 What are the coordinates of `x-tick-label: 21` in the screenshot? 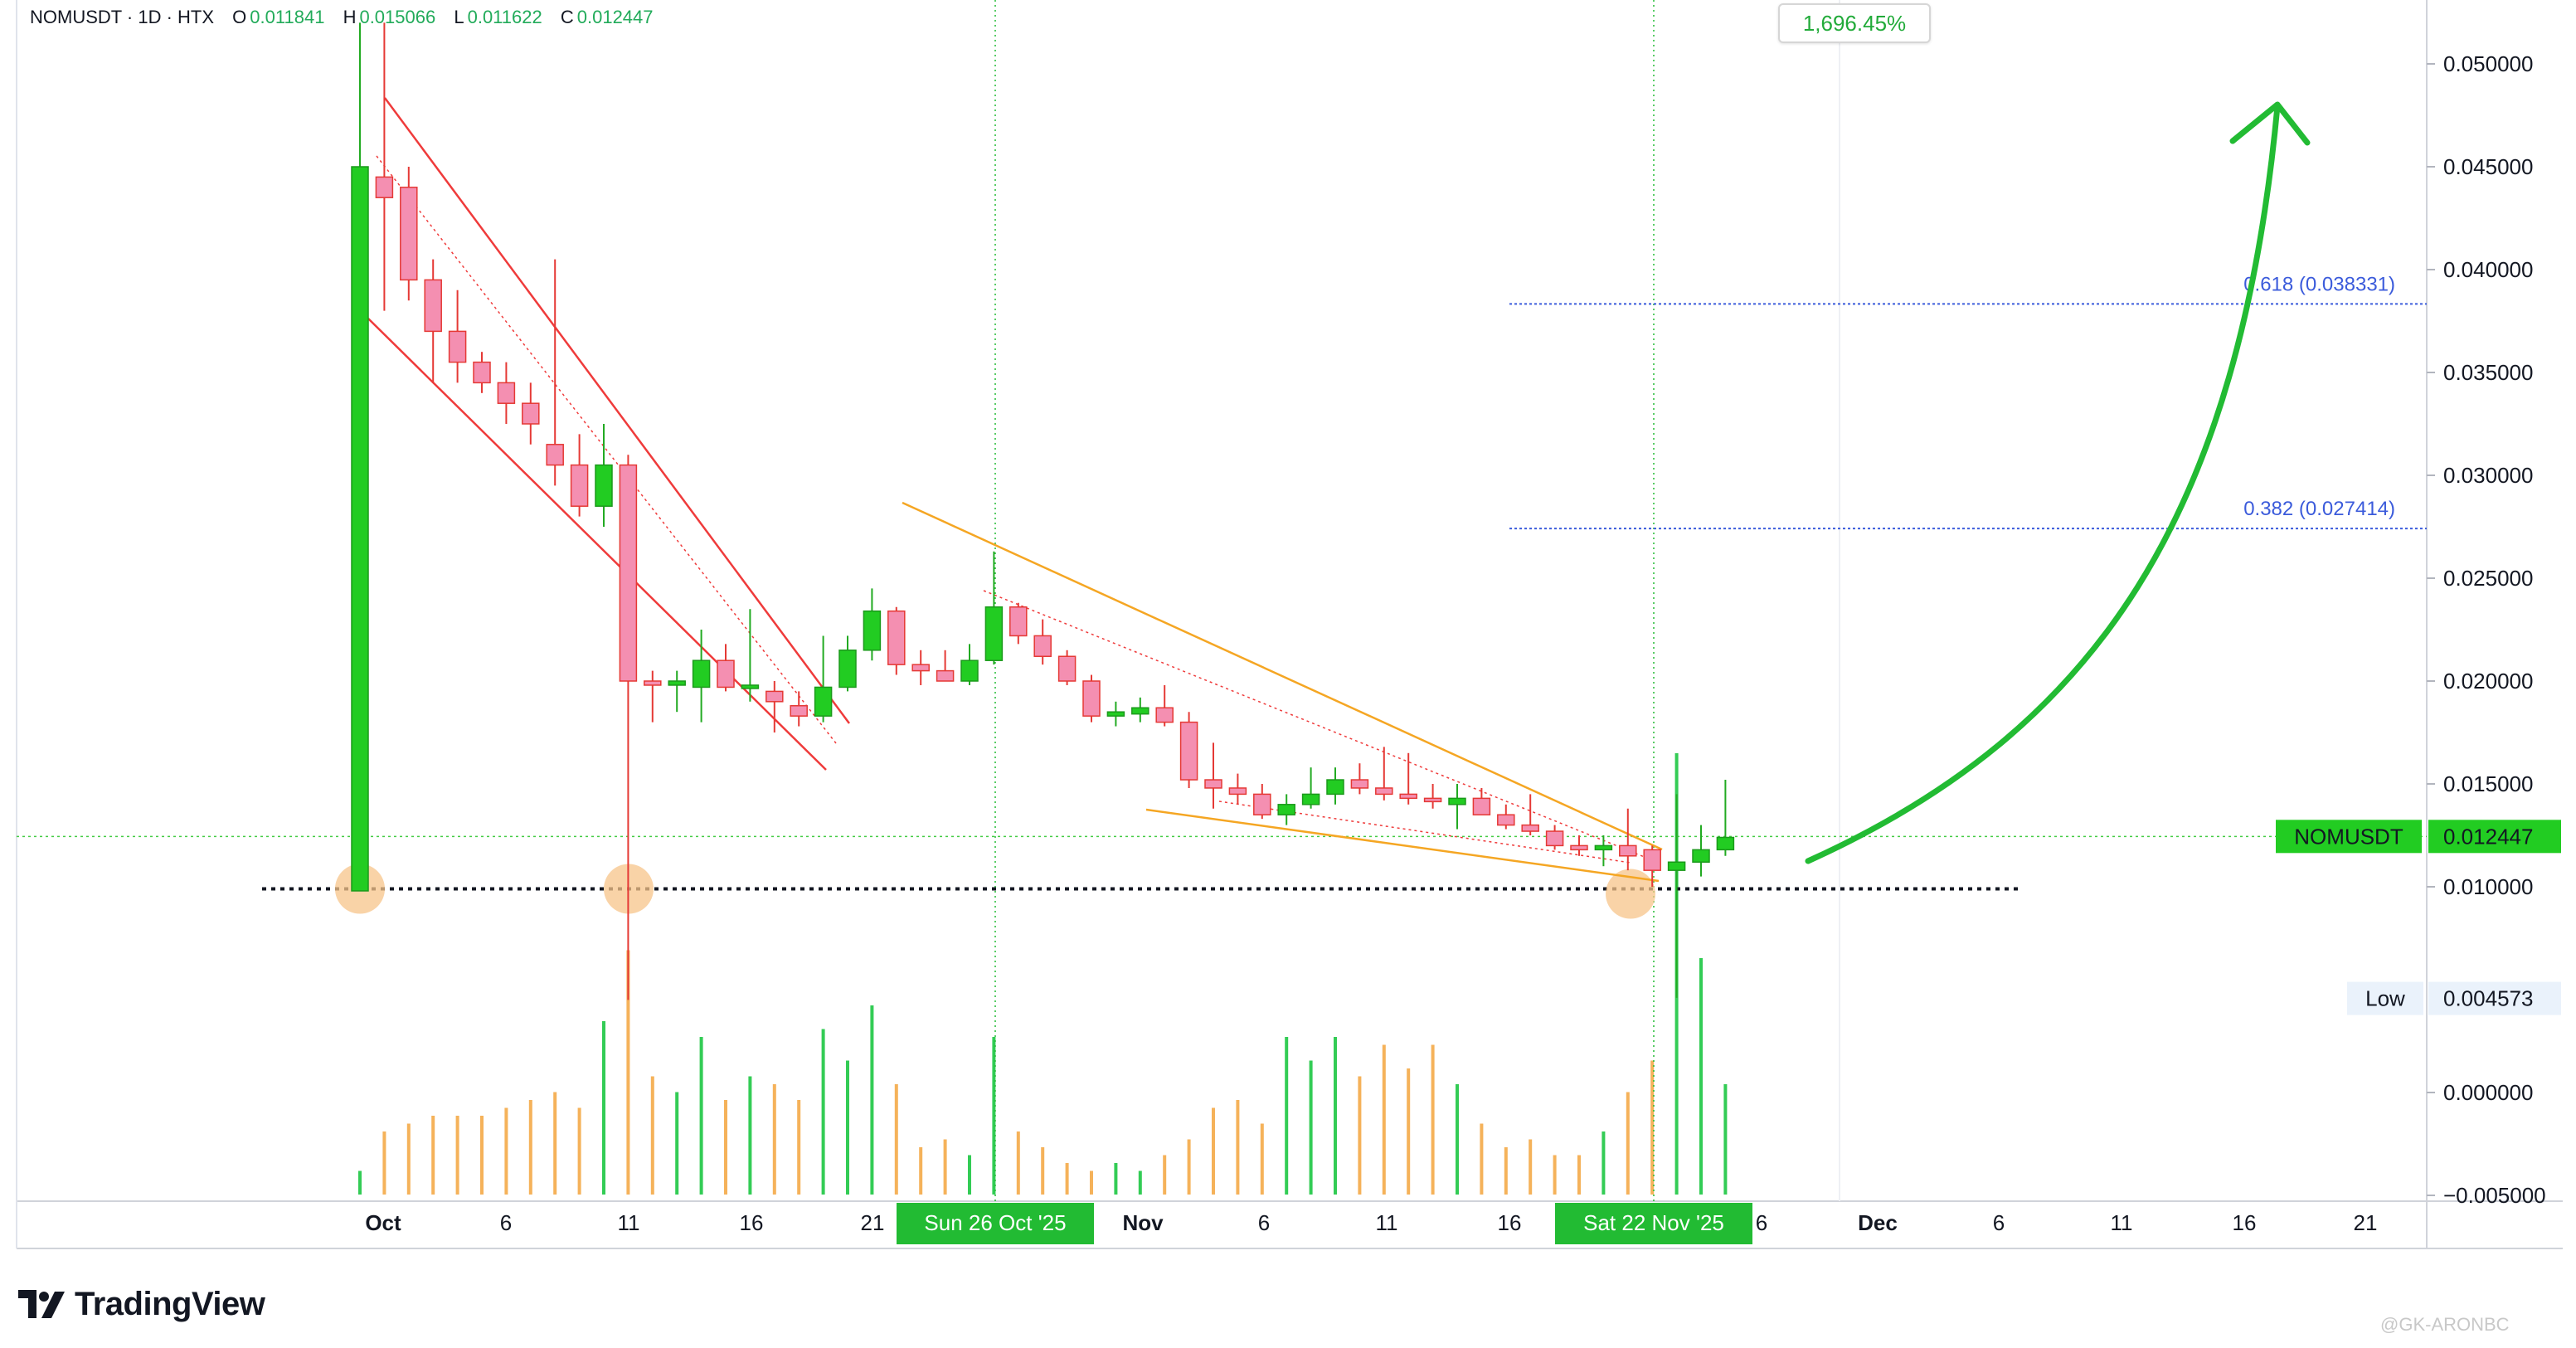 It's located at (2366, 1222).